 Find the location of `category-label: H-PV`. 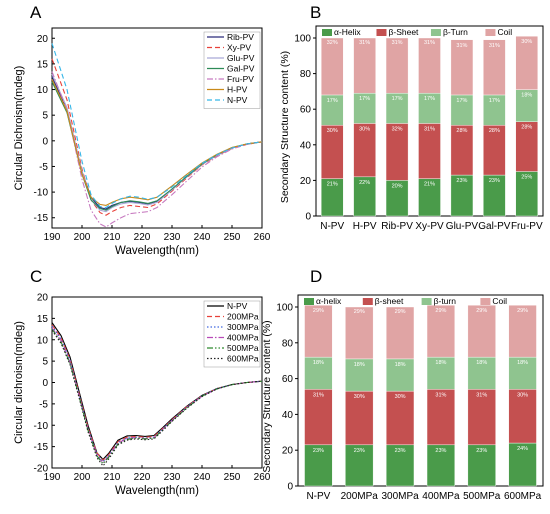

category-label: H-PV is located at coordinates (365, 226).